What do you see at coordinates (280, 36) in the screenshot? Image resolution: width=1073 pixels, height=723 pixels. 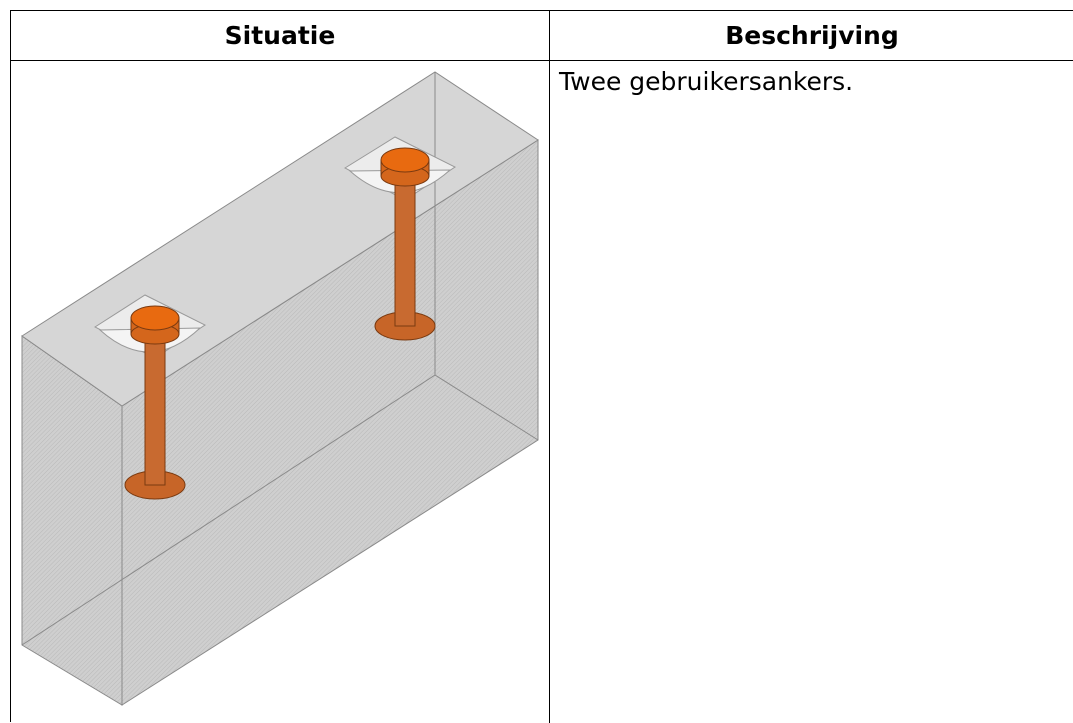 I see `column-header: Situatie` at bounding box center [280, 36].